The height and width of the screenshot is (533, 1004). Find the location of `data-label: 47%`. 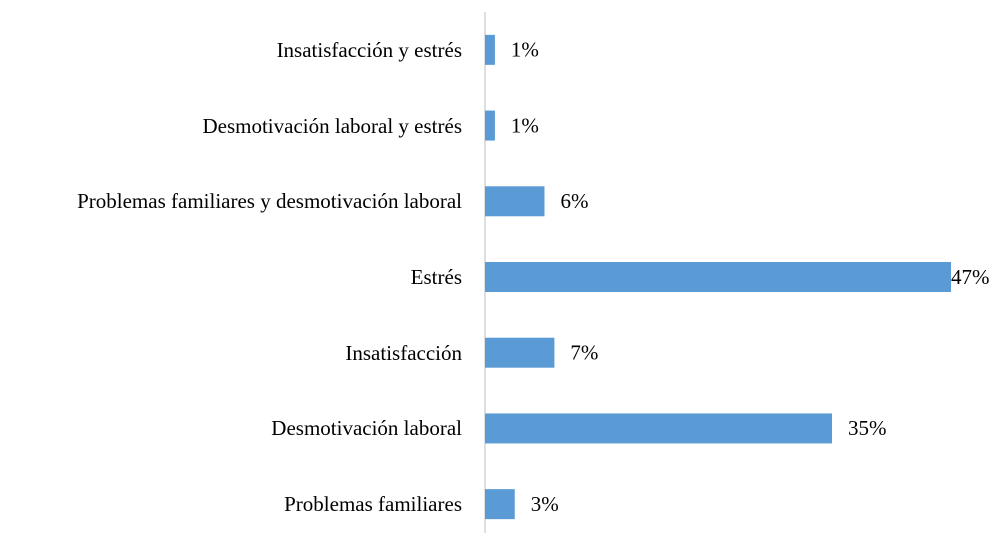

data-label: 47% is located at coordinates (970, 277).